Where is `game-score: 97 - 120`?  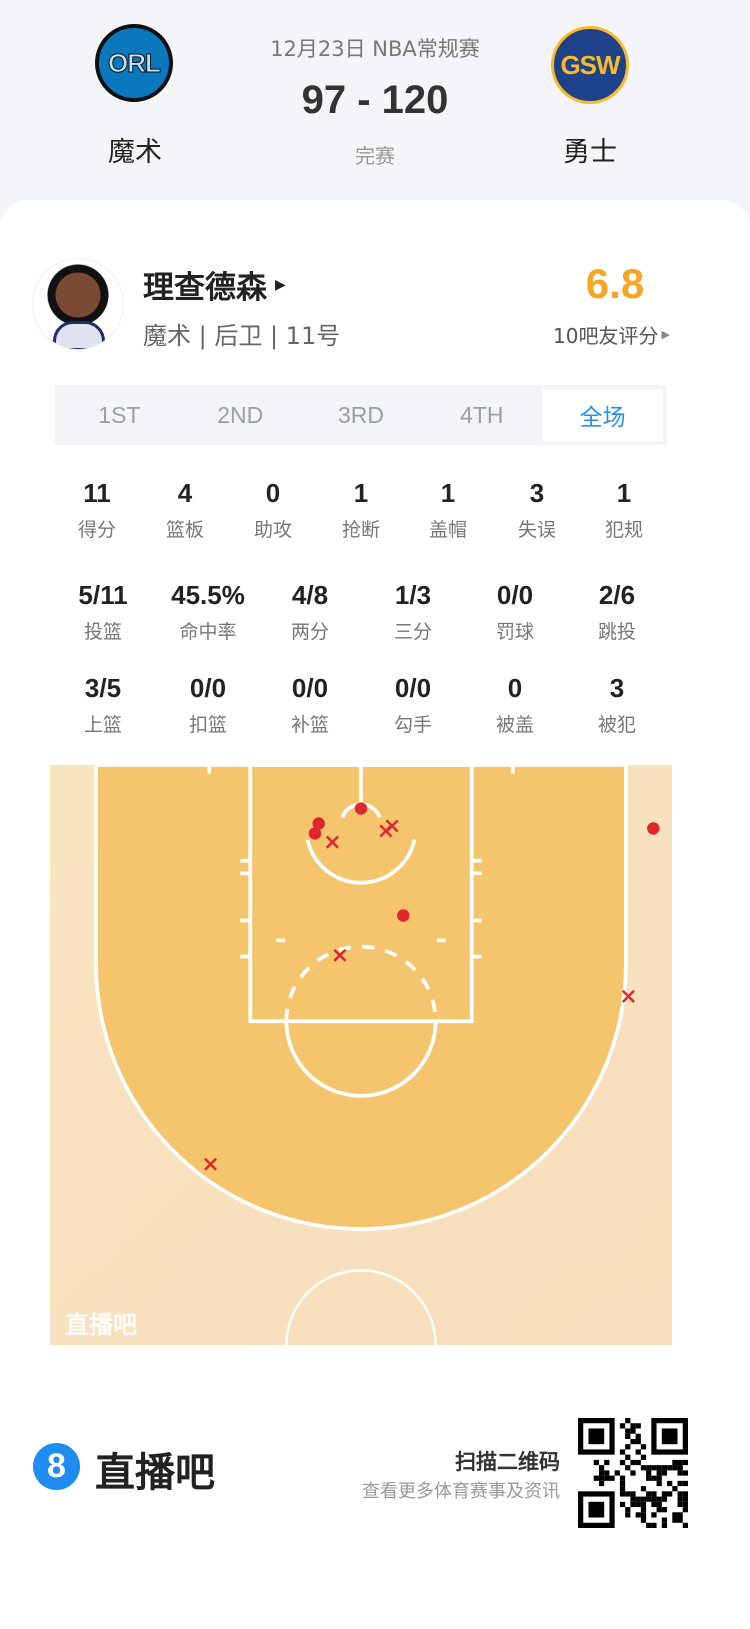 game-score: 97 - 120 is located at coordinates (375, 100).